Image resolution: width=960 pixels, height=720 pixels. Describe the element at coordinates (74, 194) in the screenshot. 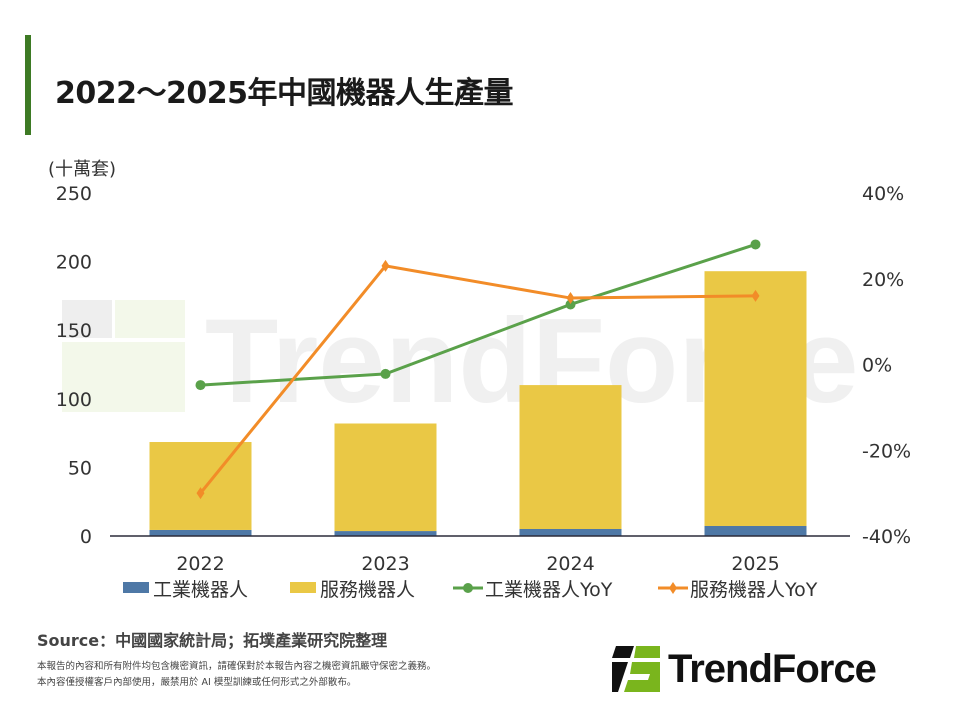

I see `y-tick-label: 250` at that location.